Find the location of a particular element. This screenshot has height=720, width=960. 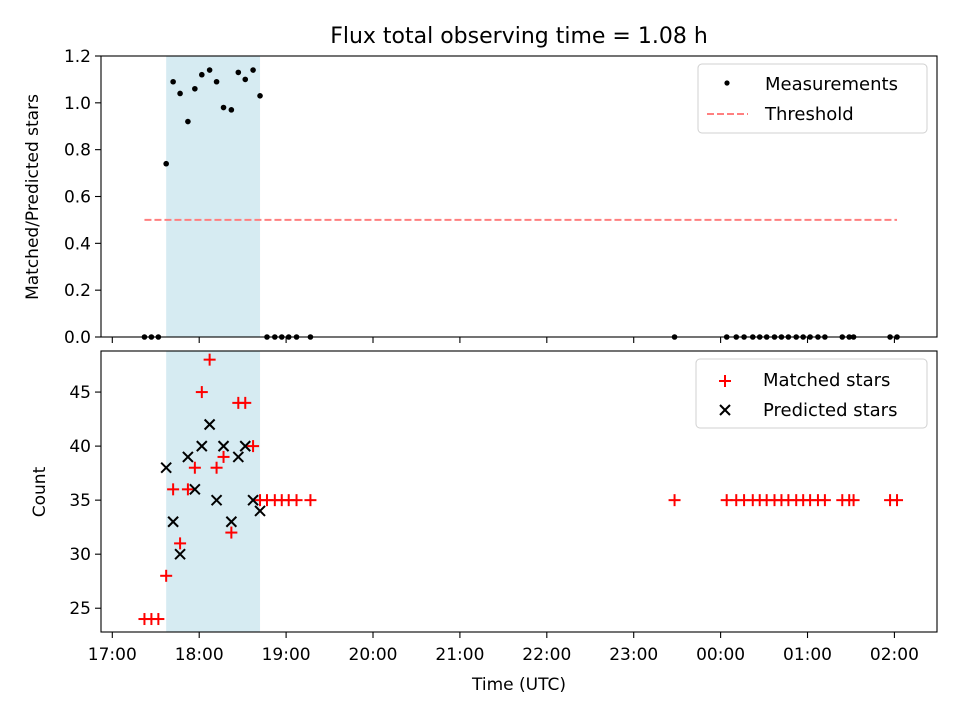

bottom-observing-span is located at coordinates (213, 491).